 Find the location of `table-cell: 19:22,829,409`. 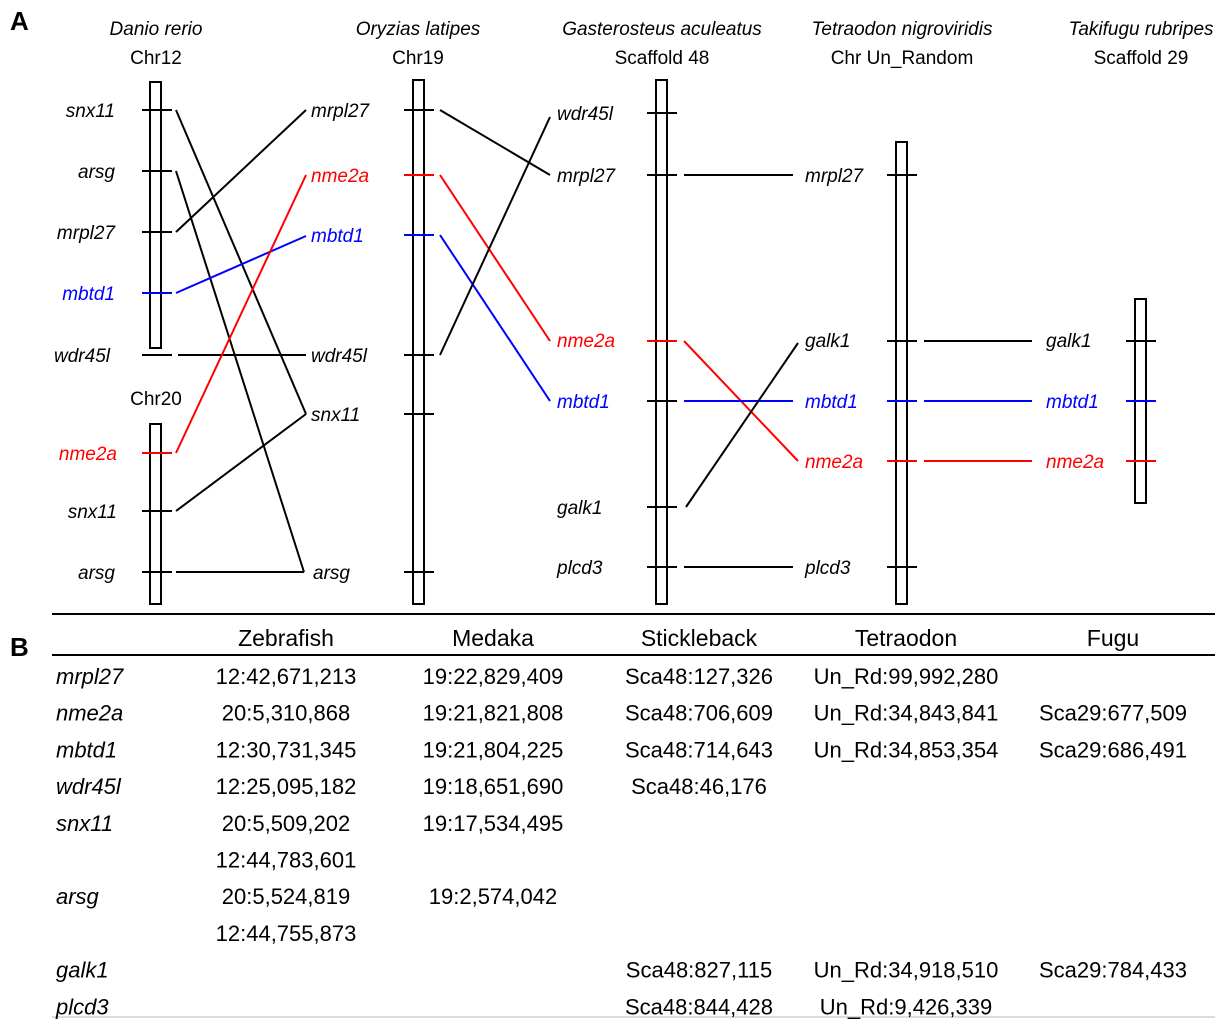

table-cell: 19:22,829,409 is located at coordinates (493, 676).